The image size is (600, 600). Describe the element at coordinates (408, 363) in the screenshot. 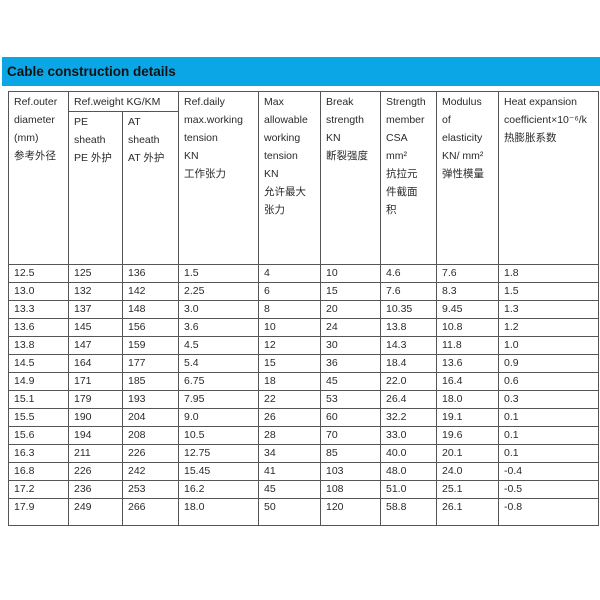

I see `table-cell: 18.4` at that location.